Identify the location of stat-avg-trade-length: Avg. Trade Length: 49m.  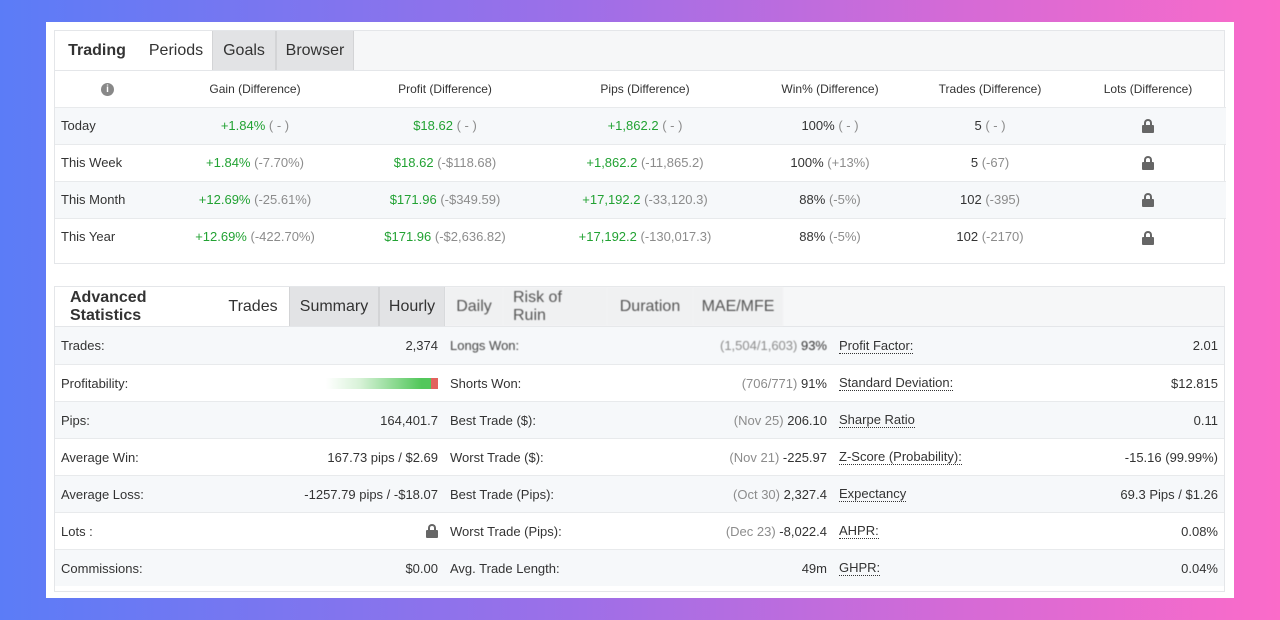
(638, 567).